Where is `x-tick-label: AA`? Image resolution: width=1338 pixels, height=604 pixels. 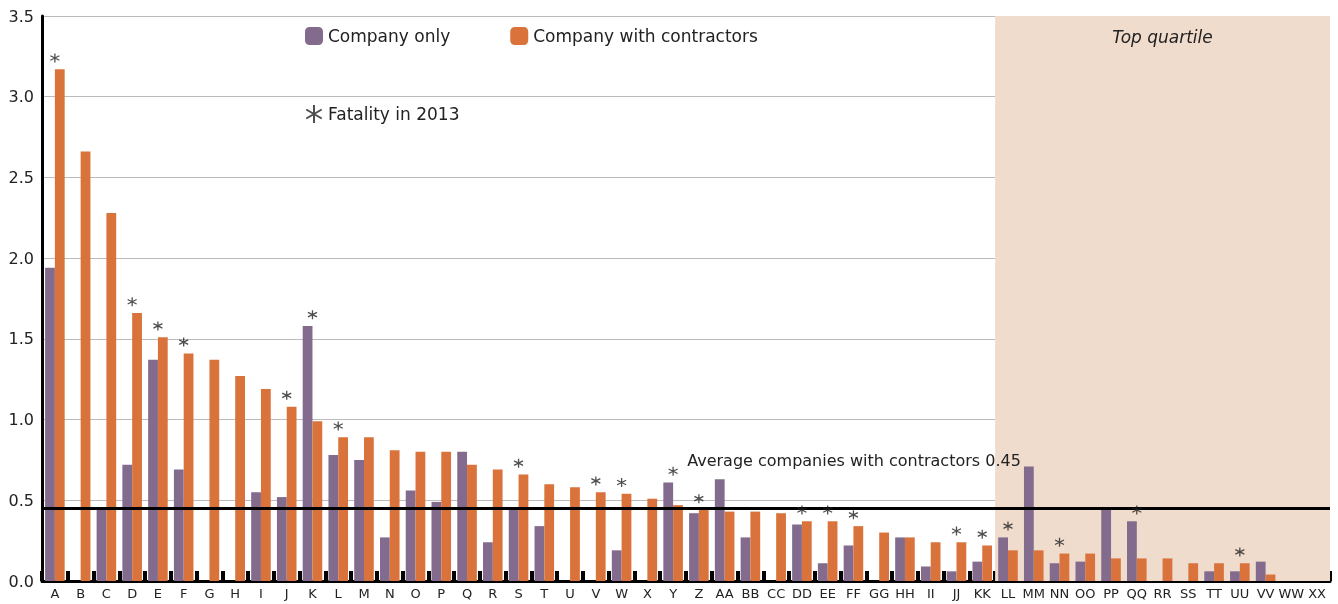 x-tick-label: AA is located at coordinates (724, 593).